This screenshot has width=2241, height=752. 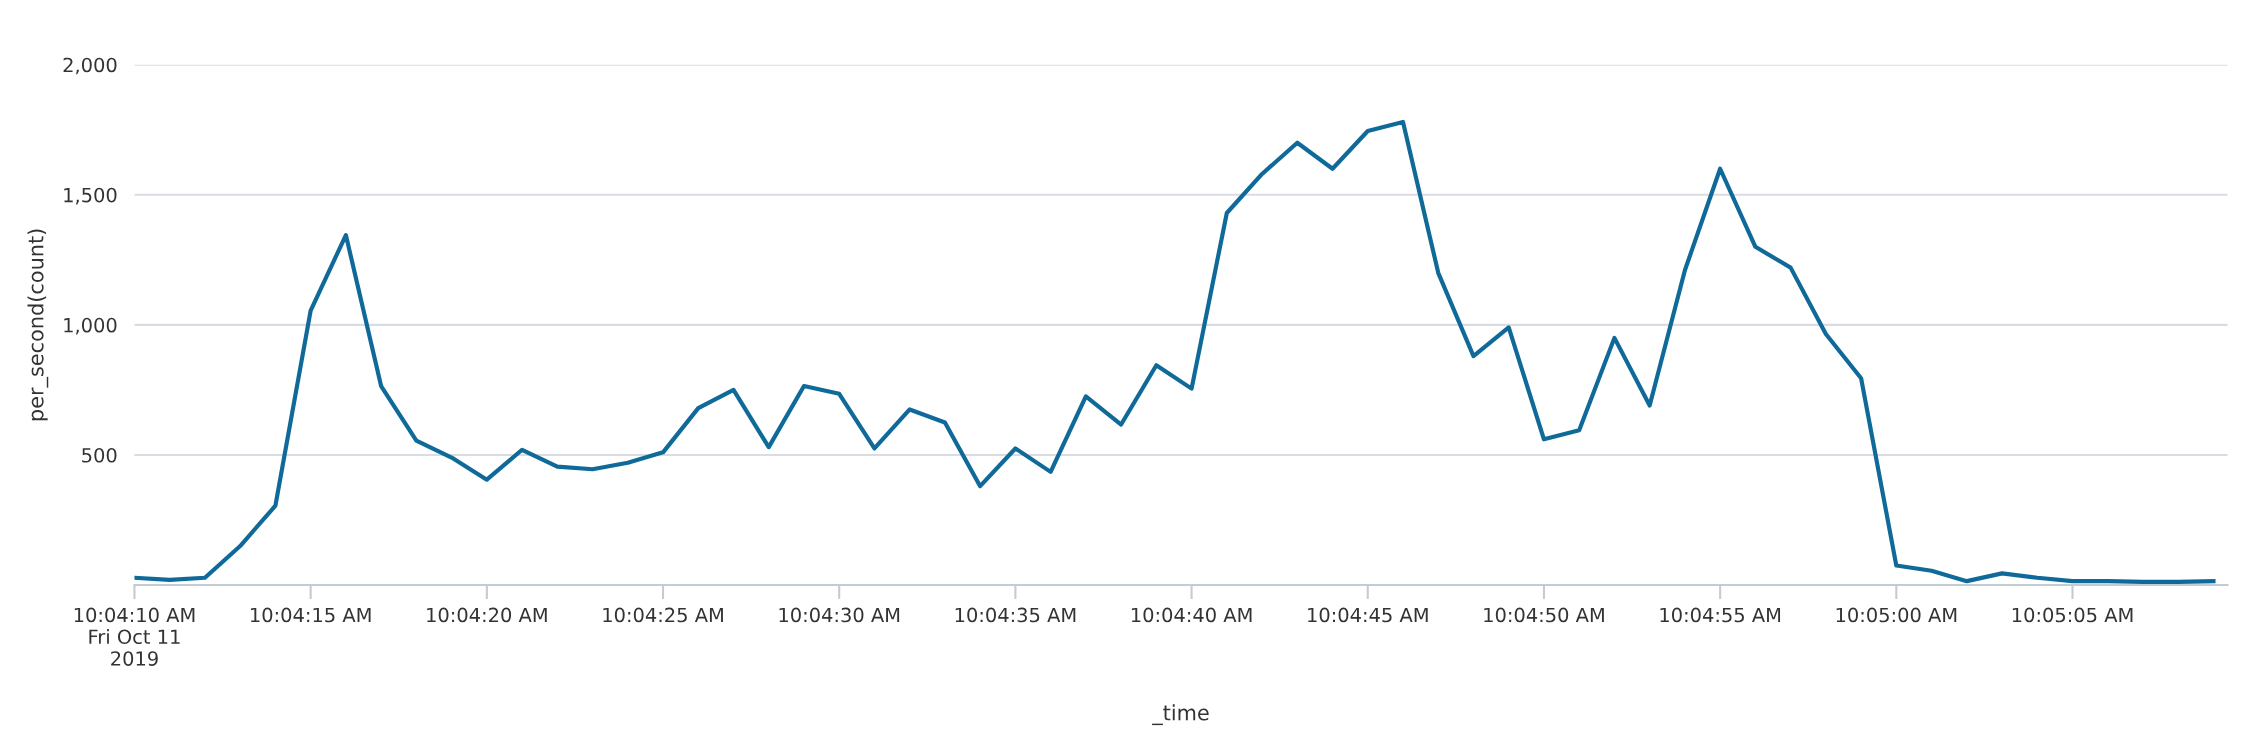 What do you see at coordinates (1720, 615) in the screenshot?
I see `x-tick-label: 10:04:55 AM` at bounding box center [1720, 615].